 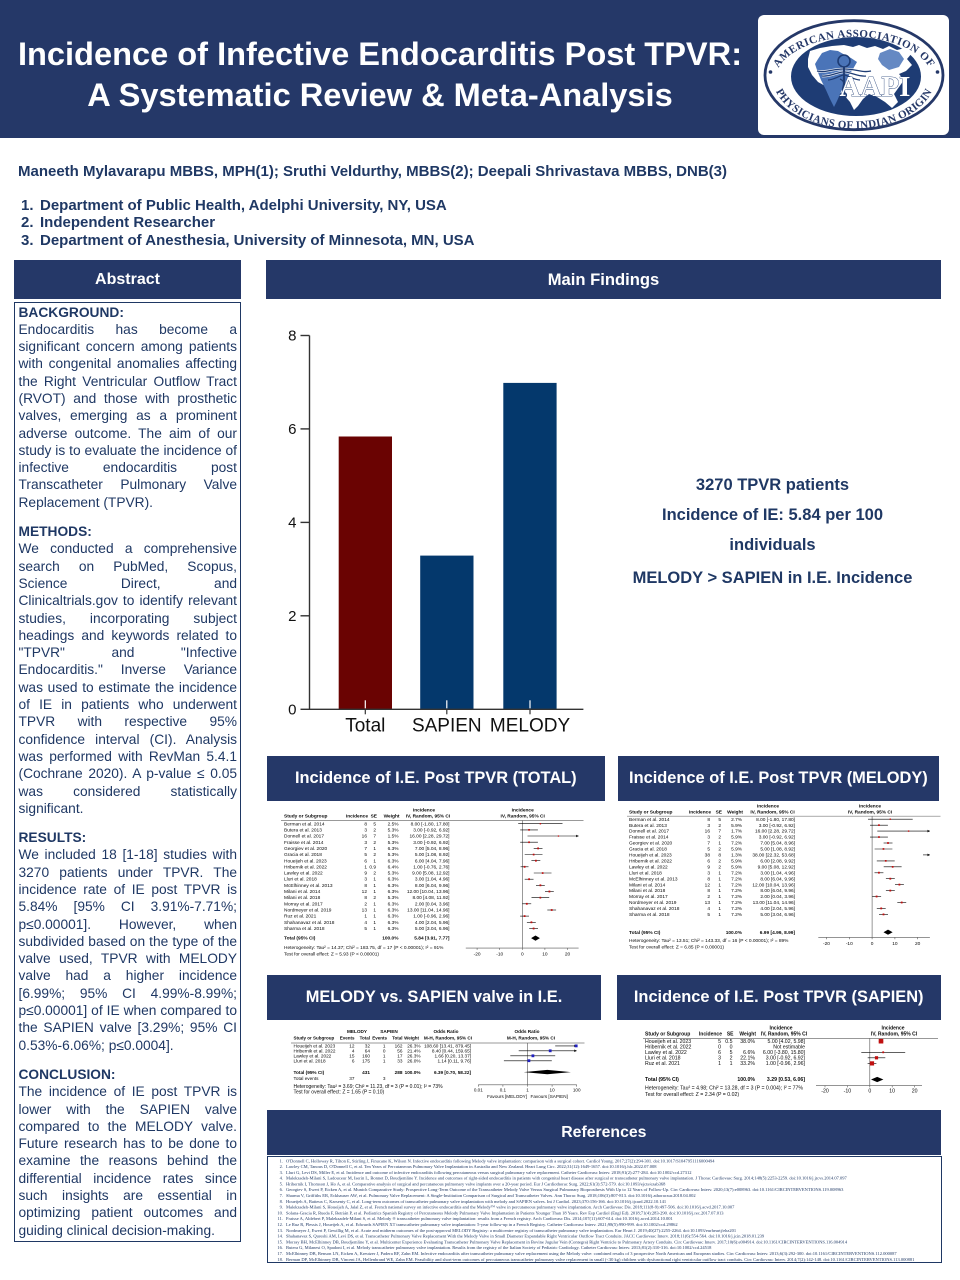 What do you see at coordinates (454, 1061) in the screenshot?
I see `svg-text: 1.14 [0.11, 9.76]` at bounding box center [454, 1061].